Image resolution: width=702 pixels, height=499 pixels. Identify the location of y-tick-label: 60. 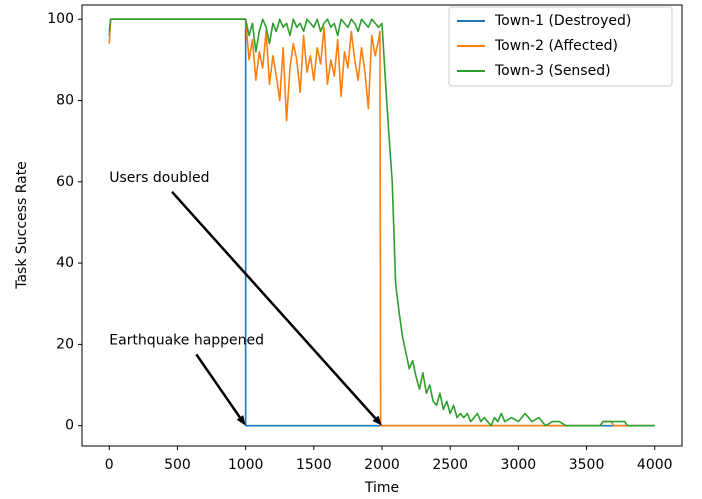
(65, 182).